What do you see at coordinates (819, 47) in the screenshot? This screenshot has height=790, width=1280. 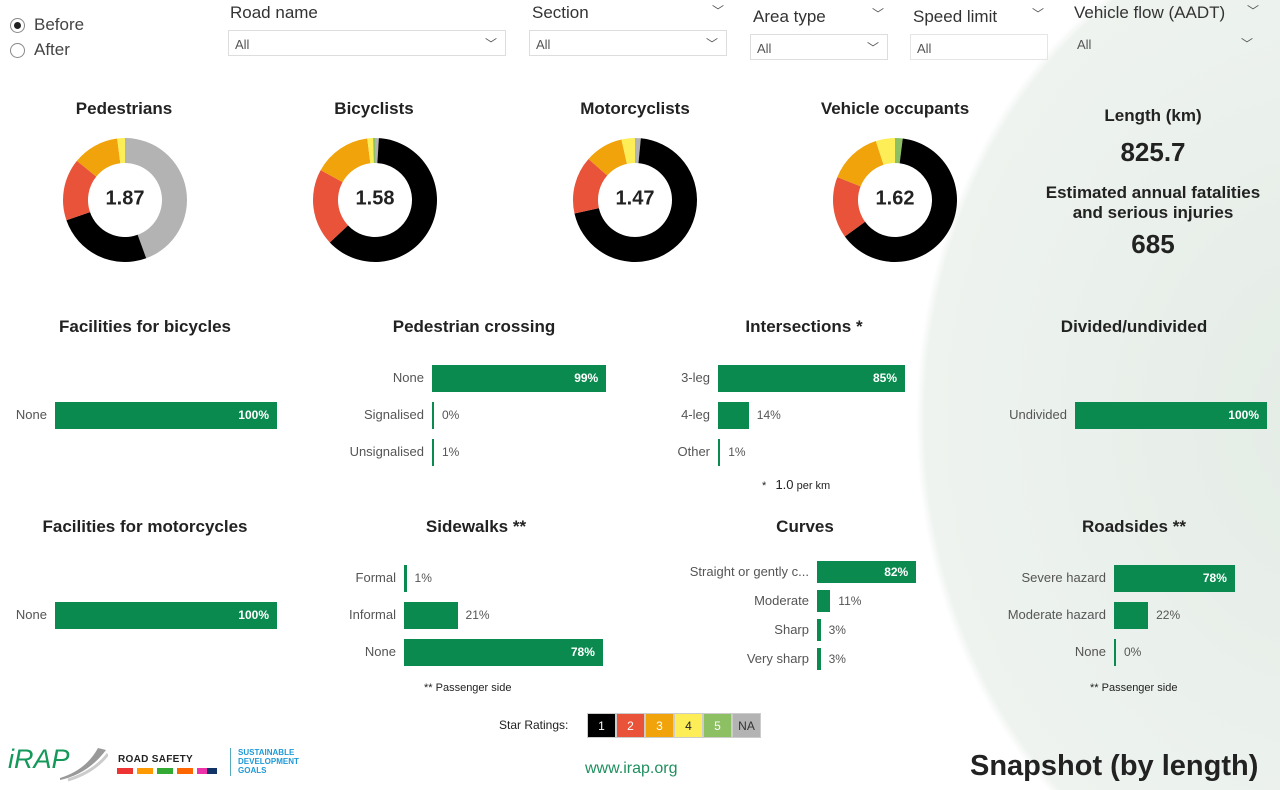 I see `filter-area-type-dropdown: All ﹀` at bounding box center [819, 47].